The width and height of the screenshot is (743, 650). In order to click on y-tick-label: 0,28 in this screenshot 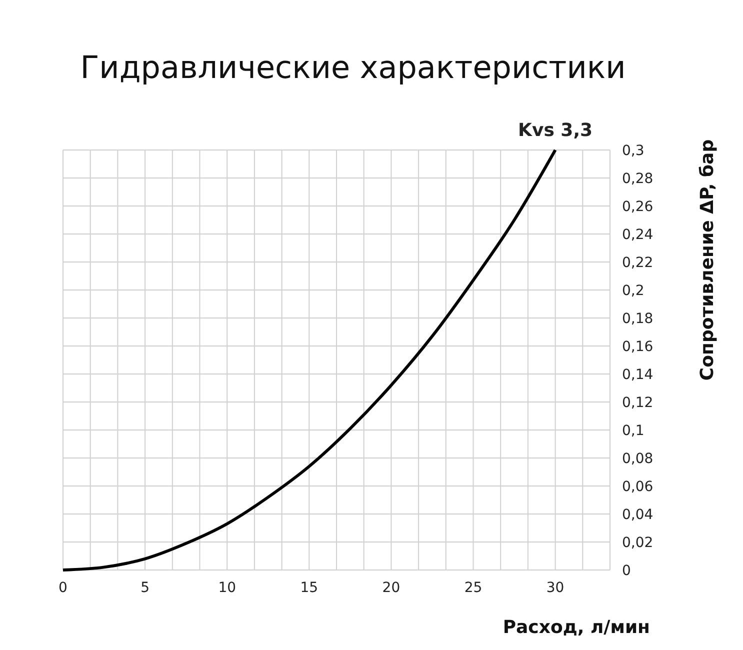, I will do `click(638, 179)`.